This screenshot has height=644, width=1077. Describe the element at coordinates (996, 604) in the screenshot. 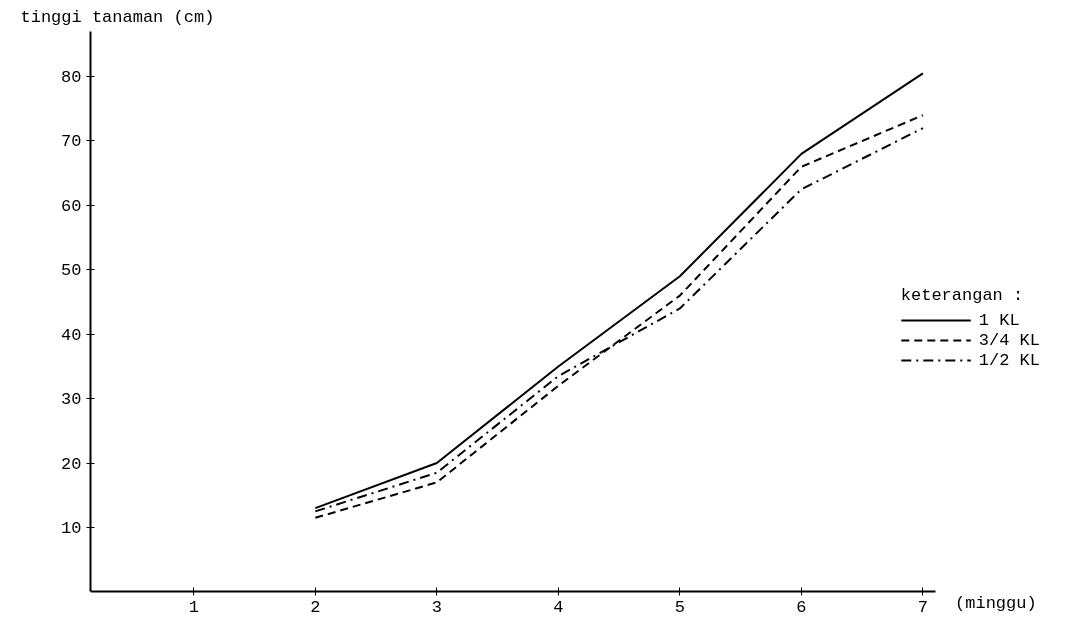

I see `x-axis-title: (minggu)` at that location.